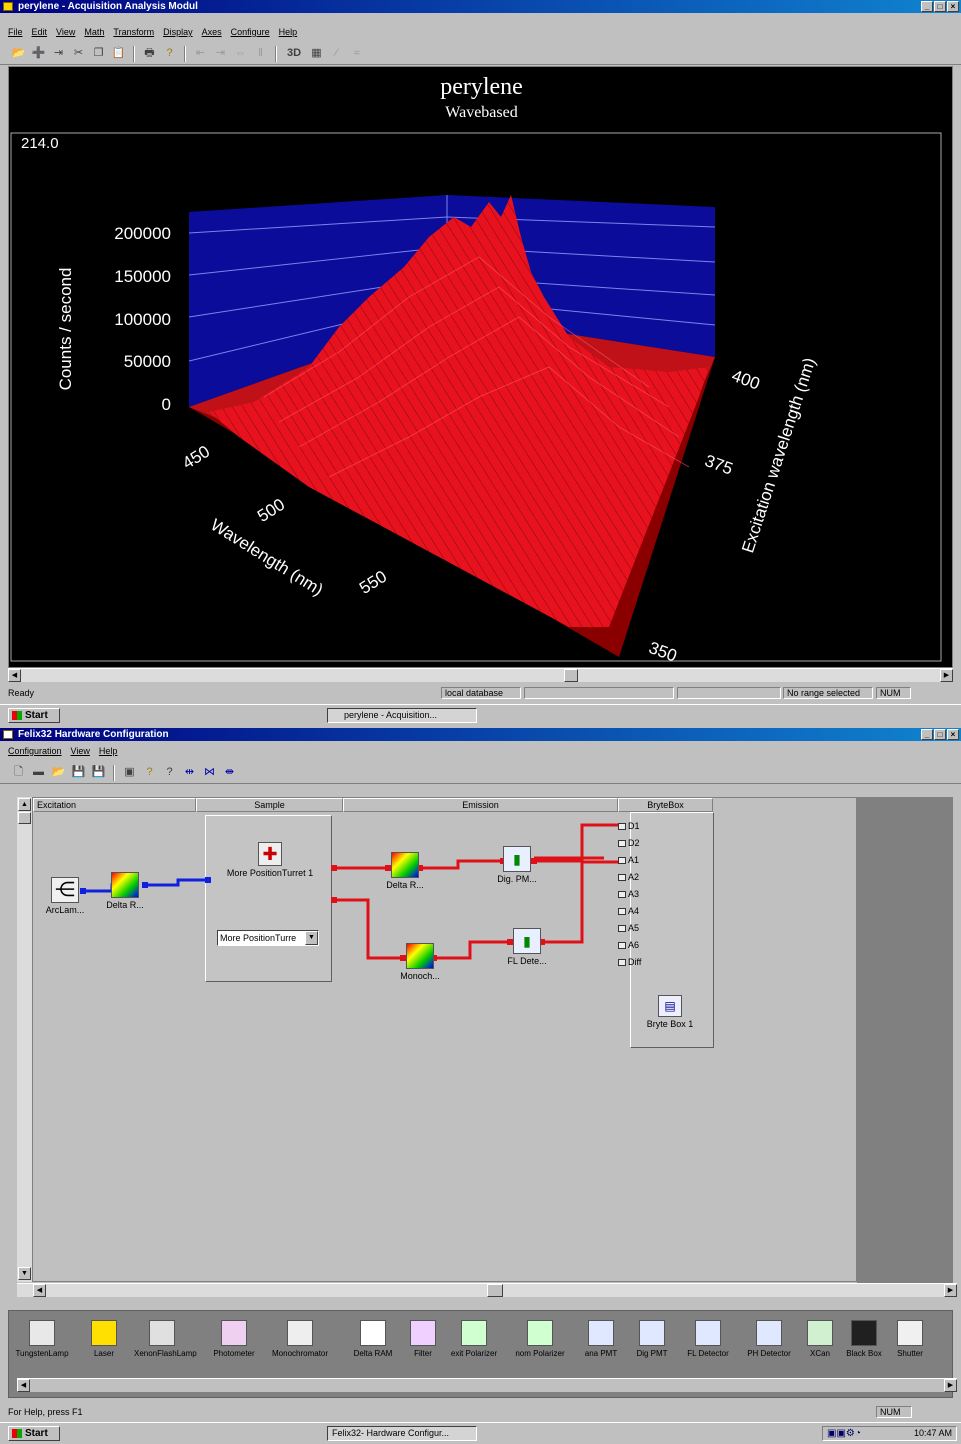  What do you see at coordinates (35, 751) in the screenshot?
I see `menu-configuration: Configuration` at bounding box center [35, 751].